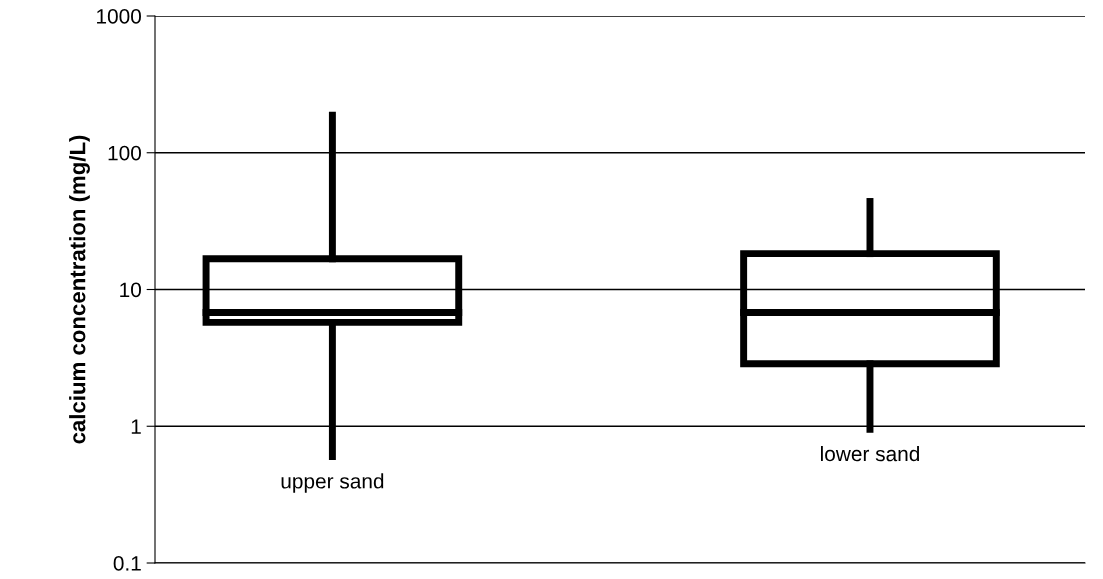 The width and height of the screenshot is (1103, 579). Describe the element at coordinates (130, 290) in the screenshot. I see `y-tick-label: 10` at that location.